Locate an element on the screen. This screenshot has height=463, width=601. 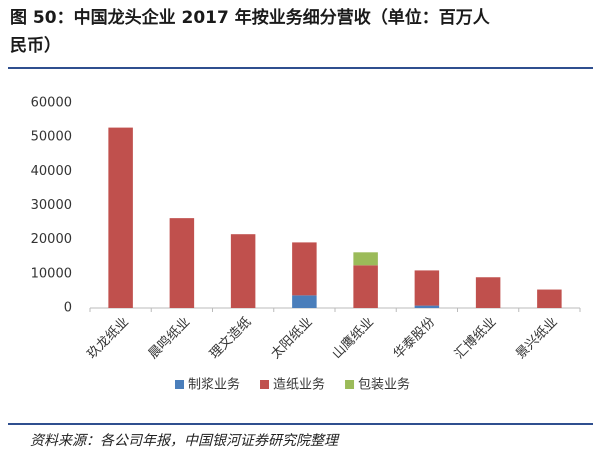
legend-label: 包装业务 is located at coordinates (384, 385).